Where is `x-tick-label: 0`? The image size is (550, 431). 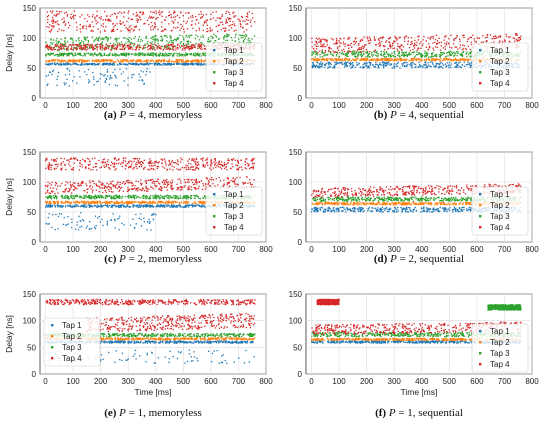
x-tick-label: 0 is located at coordinates (45, 249).